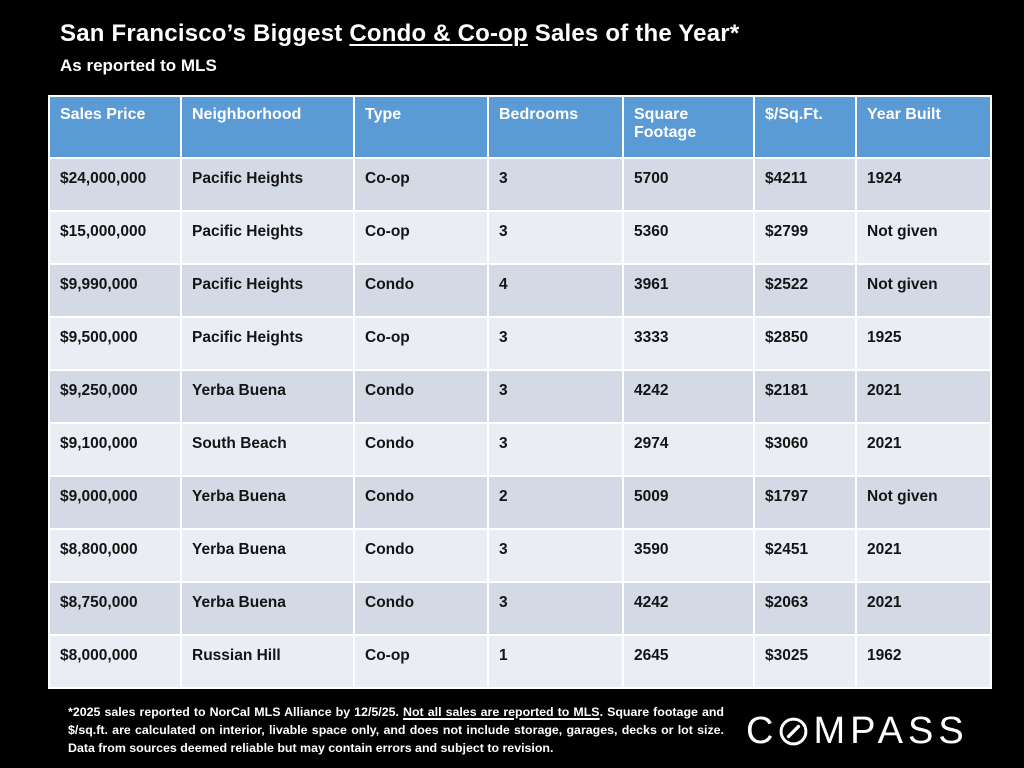 Image resolution: width=1024 pixels, height=768 pixels. I want to click on table-cell: $2522, so click(805, 290).